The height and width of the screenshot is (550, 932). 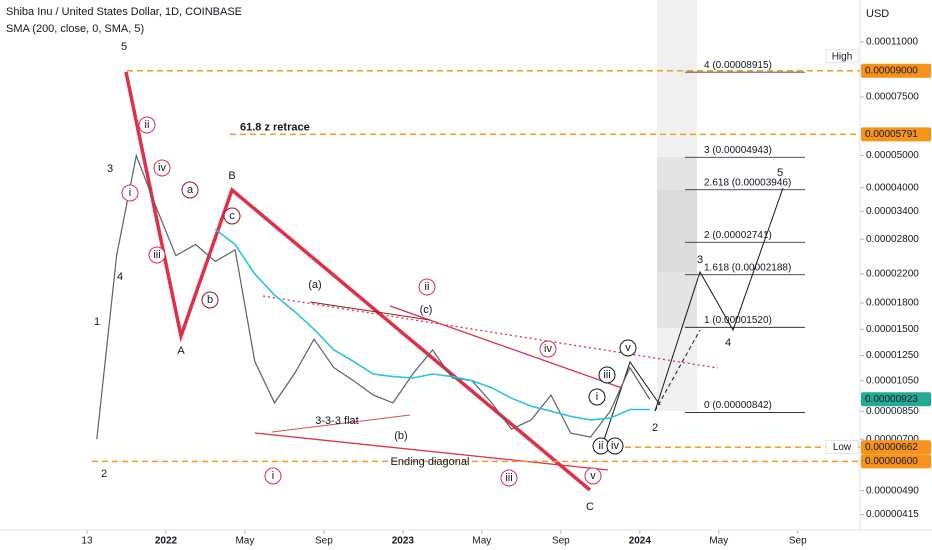 I want to click on y-tick-label: 0.00000850, so click(x=892, y=411).